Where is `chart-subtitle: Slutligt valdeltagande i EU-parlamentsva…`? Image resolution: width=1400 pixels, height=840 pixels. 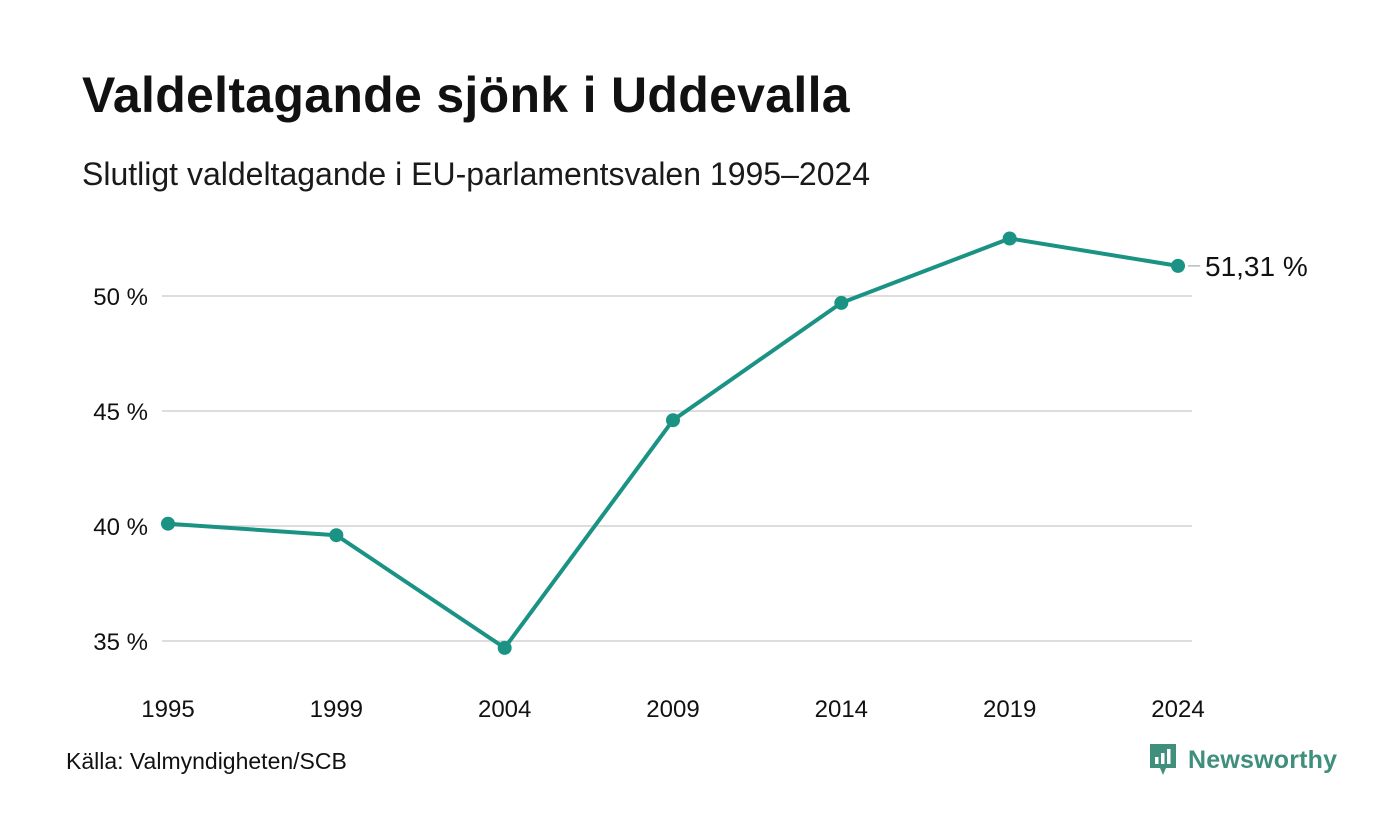 chart-subtitle: Slutligt valdeltagande i EU-parlamentsva… is located at coordinates (476, 174).